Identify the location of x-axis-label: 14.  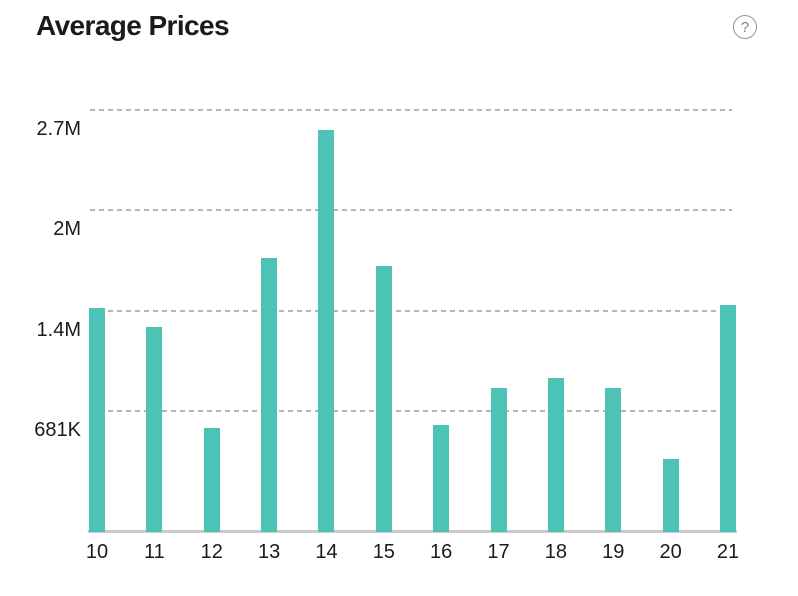
(326, 552).